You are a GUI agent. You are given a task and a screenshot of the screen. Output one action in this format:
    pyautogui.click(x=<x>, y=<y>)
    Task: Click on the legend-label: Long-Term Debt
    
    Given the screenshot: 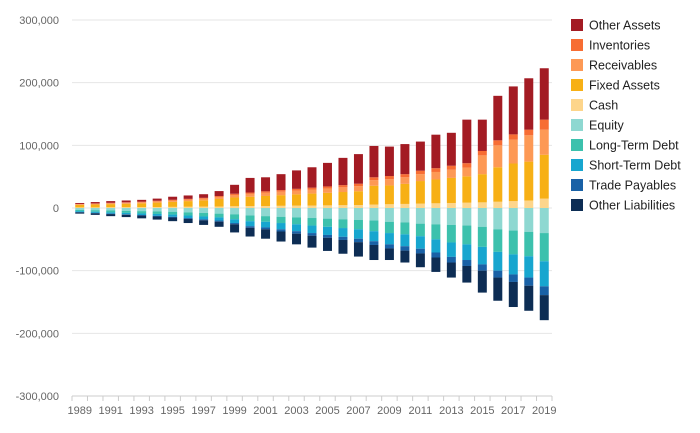 What is the action you would take?
    pyautogui.click(x=634, y=146)
    